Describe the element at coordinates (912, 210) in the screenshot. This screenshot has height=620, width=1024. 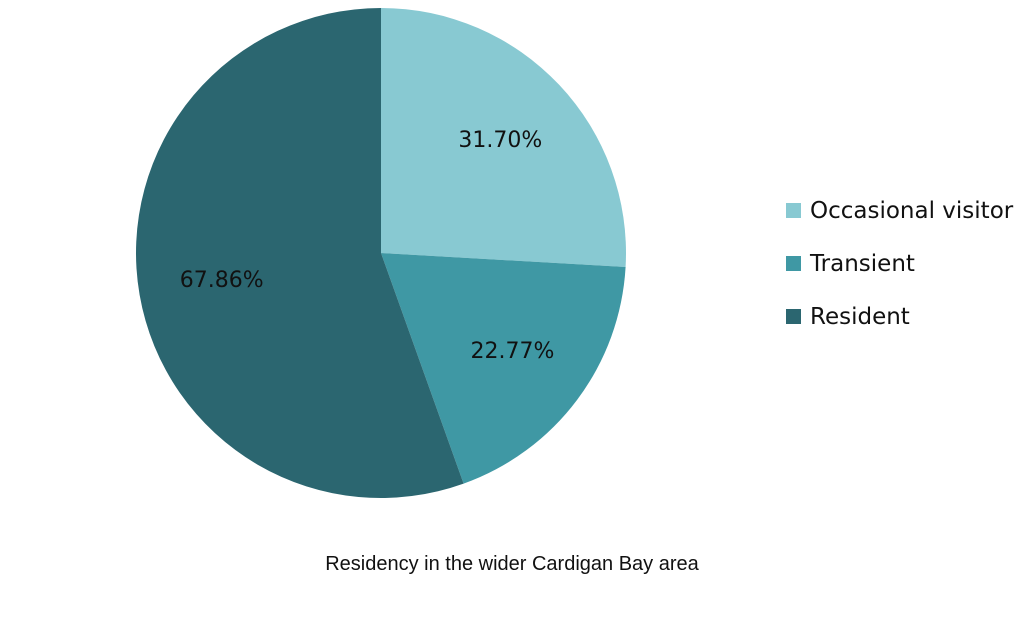
I see `legend-label-occasional-visitor: Occasional visitor` at that location.